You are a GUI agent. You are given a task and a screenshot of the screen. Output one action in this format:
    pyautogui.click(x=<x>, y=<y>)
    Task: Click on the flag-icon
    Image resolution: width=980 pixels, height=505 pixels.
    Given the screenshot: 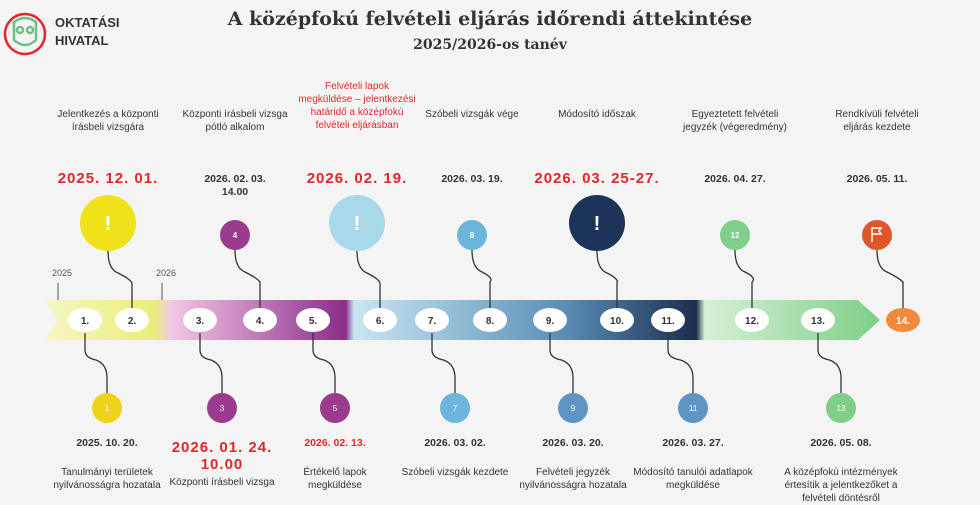 What is the action you would take?
    pyautogui.click(x=877, y=234)
    